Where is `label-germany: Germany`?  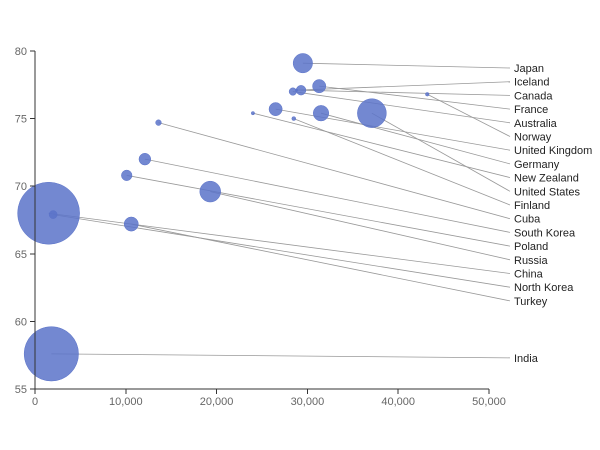
label-germany: Germany is located at coordinates (537, 165).